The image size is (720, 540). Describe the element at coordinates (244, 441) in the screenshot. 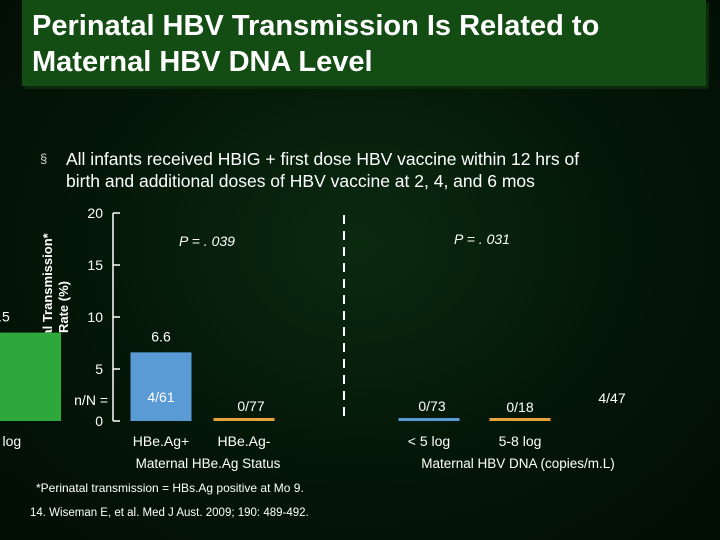

I see `category-label: HBe.Ag-` at that location.